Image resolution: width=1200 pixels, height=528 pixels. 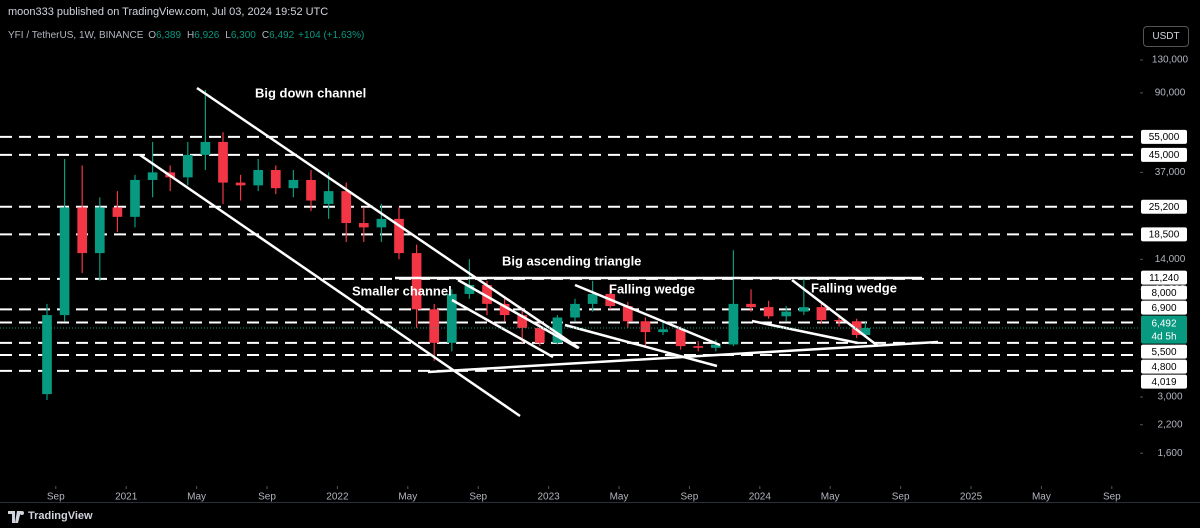 I want to click on y-tick-label: 130,000, so click(x=1170, y=60).